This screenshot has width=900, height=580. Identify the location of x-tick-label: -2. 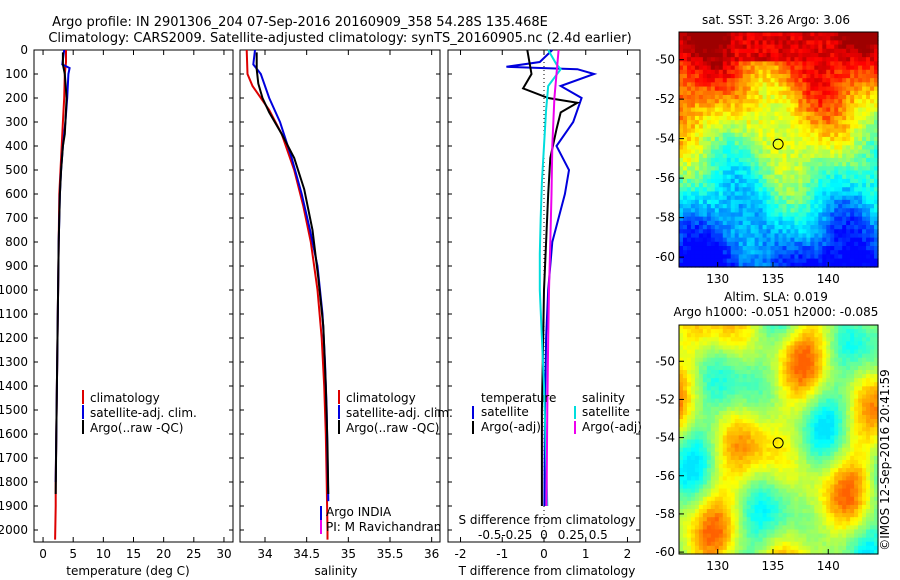
(461, 554).